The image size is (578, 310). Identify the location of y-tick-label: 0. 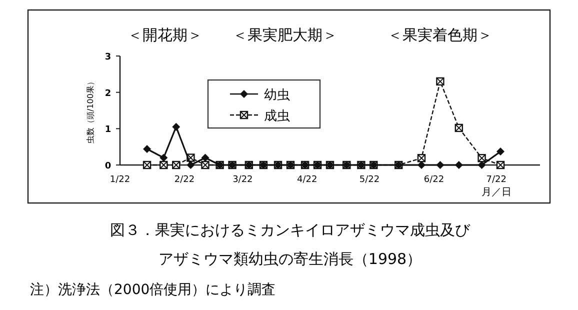
(108, 167).